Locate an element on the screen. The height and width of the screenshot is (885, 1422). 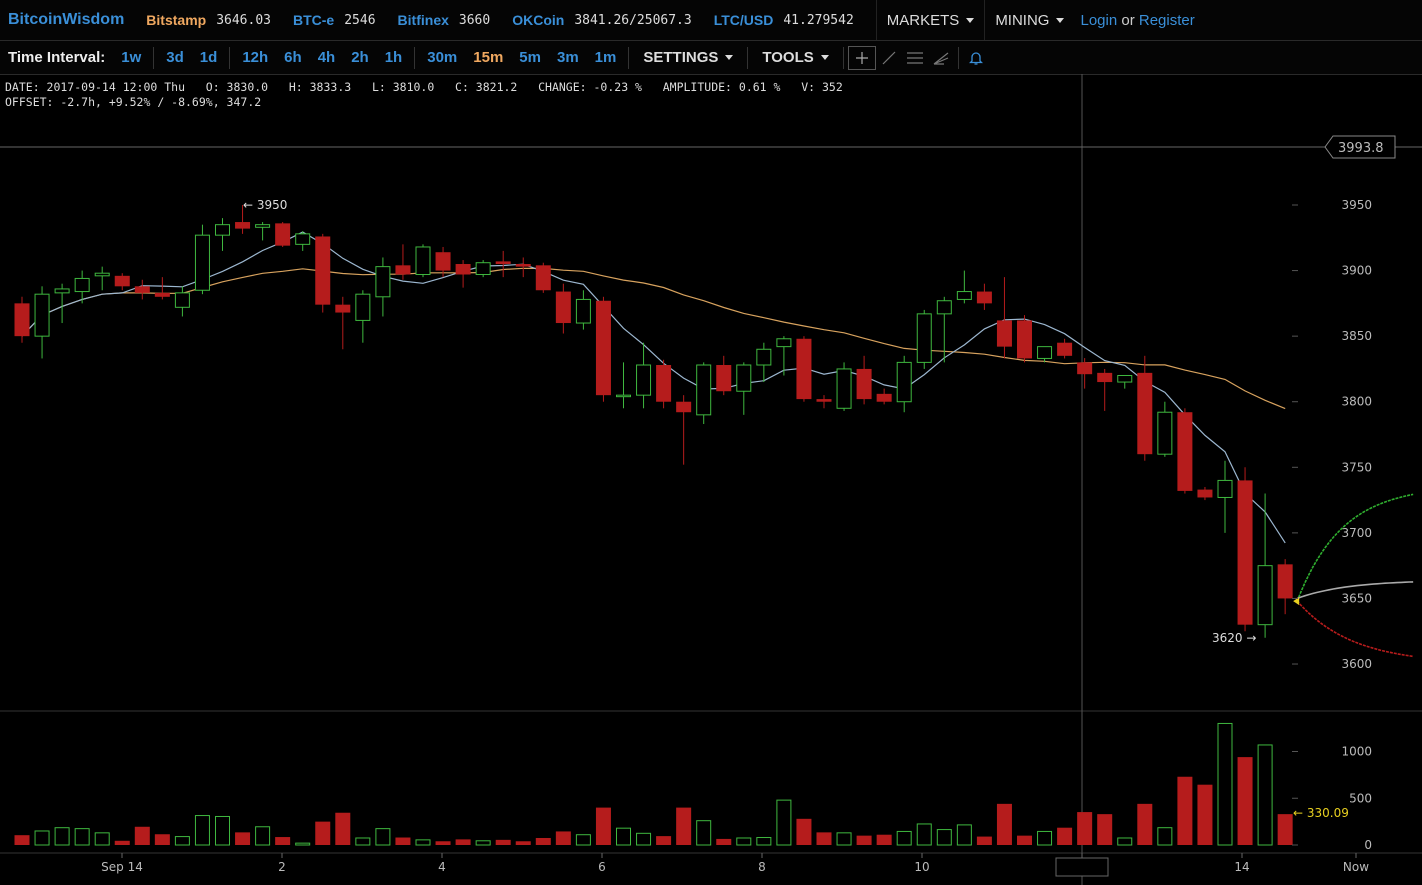
settings-menu: SETTINGS is located at coordinates (688, 57).